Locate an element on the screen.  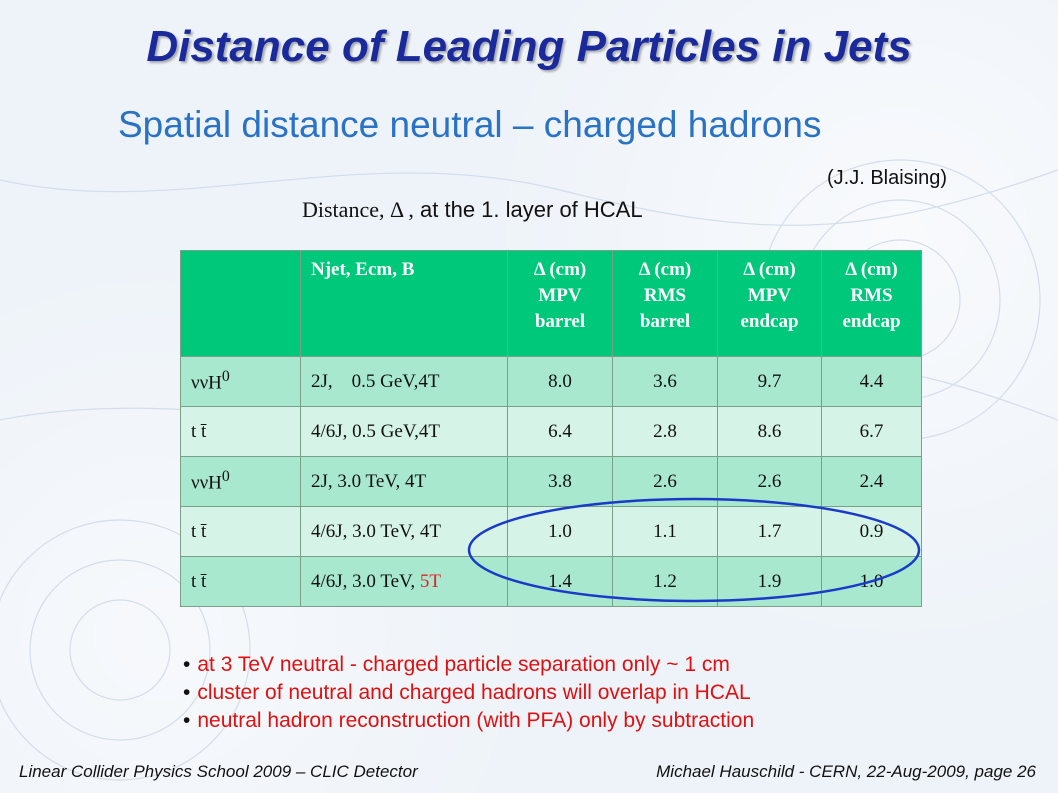
table-row: ννH0 2J, 0.5 GeV,4T 8.0 3.6 9.7 4.4 is located at coordinates (551, 381).